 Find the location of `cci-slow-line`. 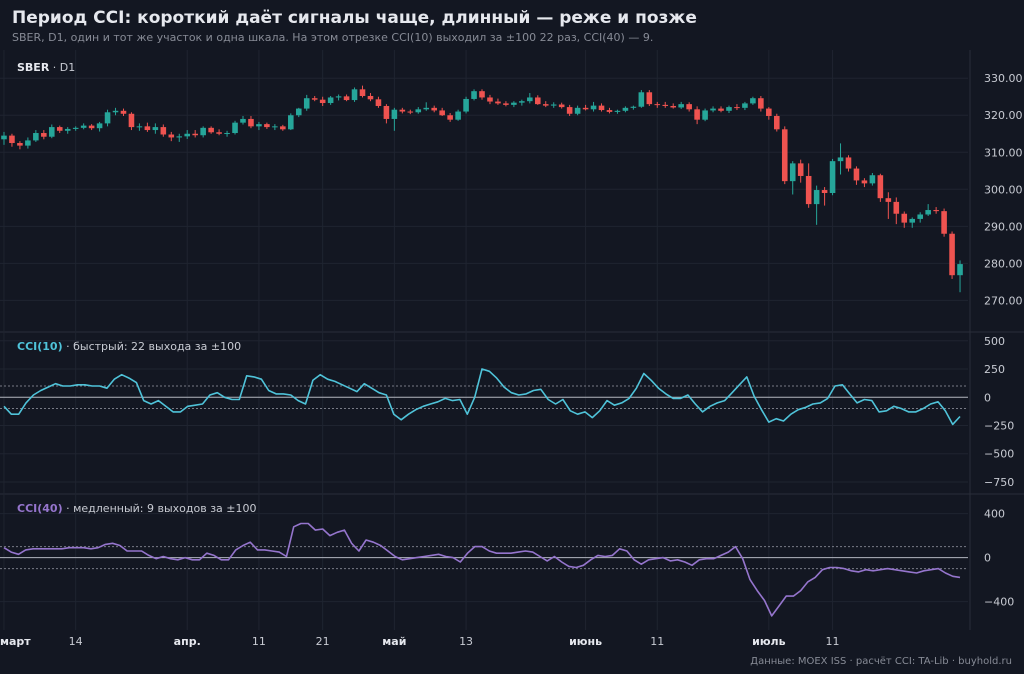

cci-slow-line is located at coordinates (482, 569).